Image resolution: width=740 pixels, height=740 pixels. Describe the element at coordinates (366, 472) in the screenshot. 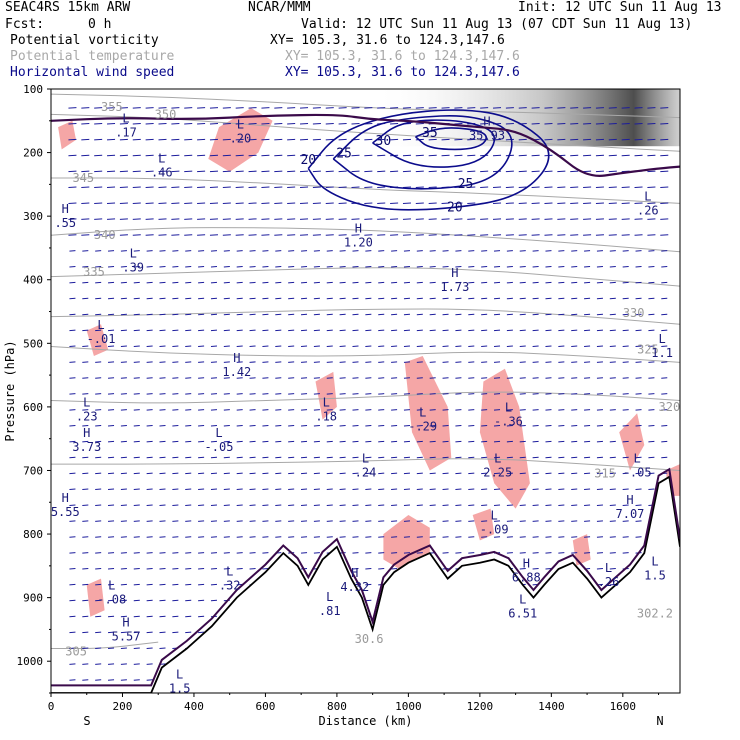

I see `pv-extremum-value-19: .24` at that location.